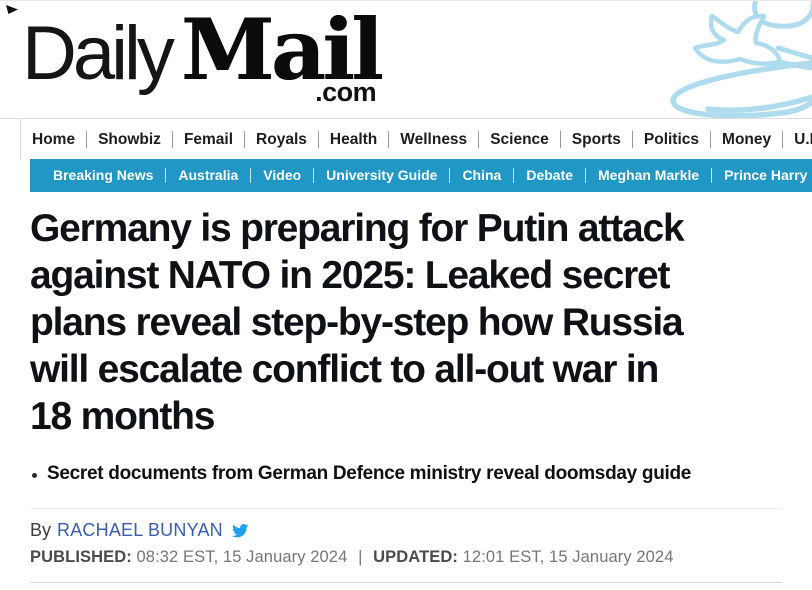 The height and width of the screenshot is (590, 812). What do you see at coordinates (20, 139) in the screenshot?
I see `nav-left-hairline` at bounding box center [20, 139].